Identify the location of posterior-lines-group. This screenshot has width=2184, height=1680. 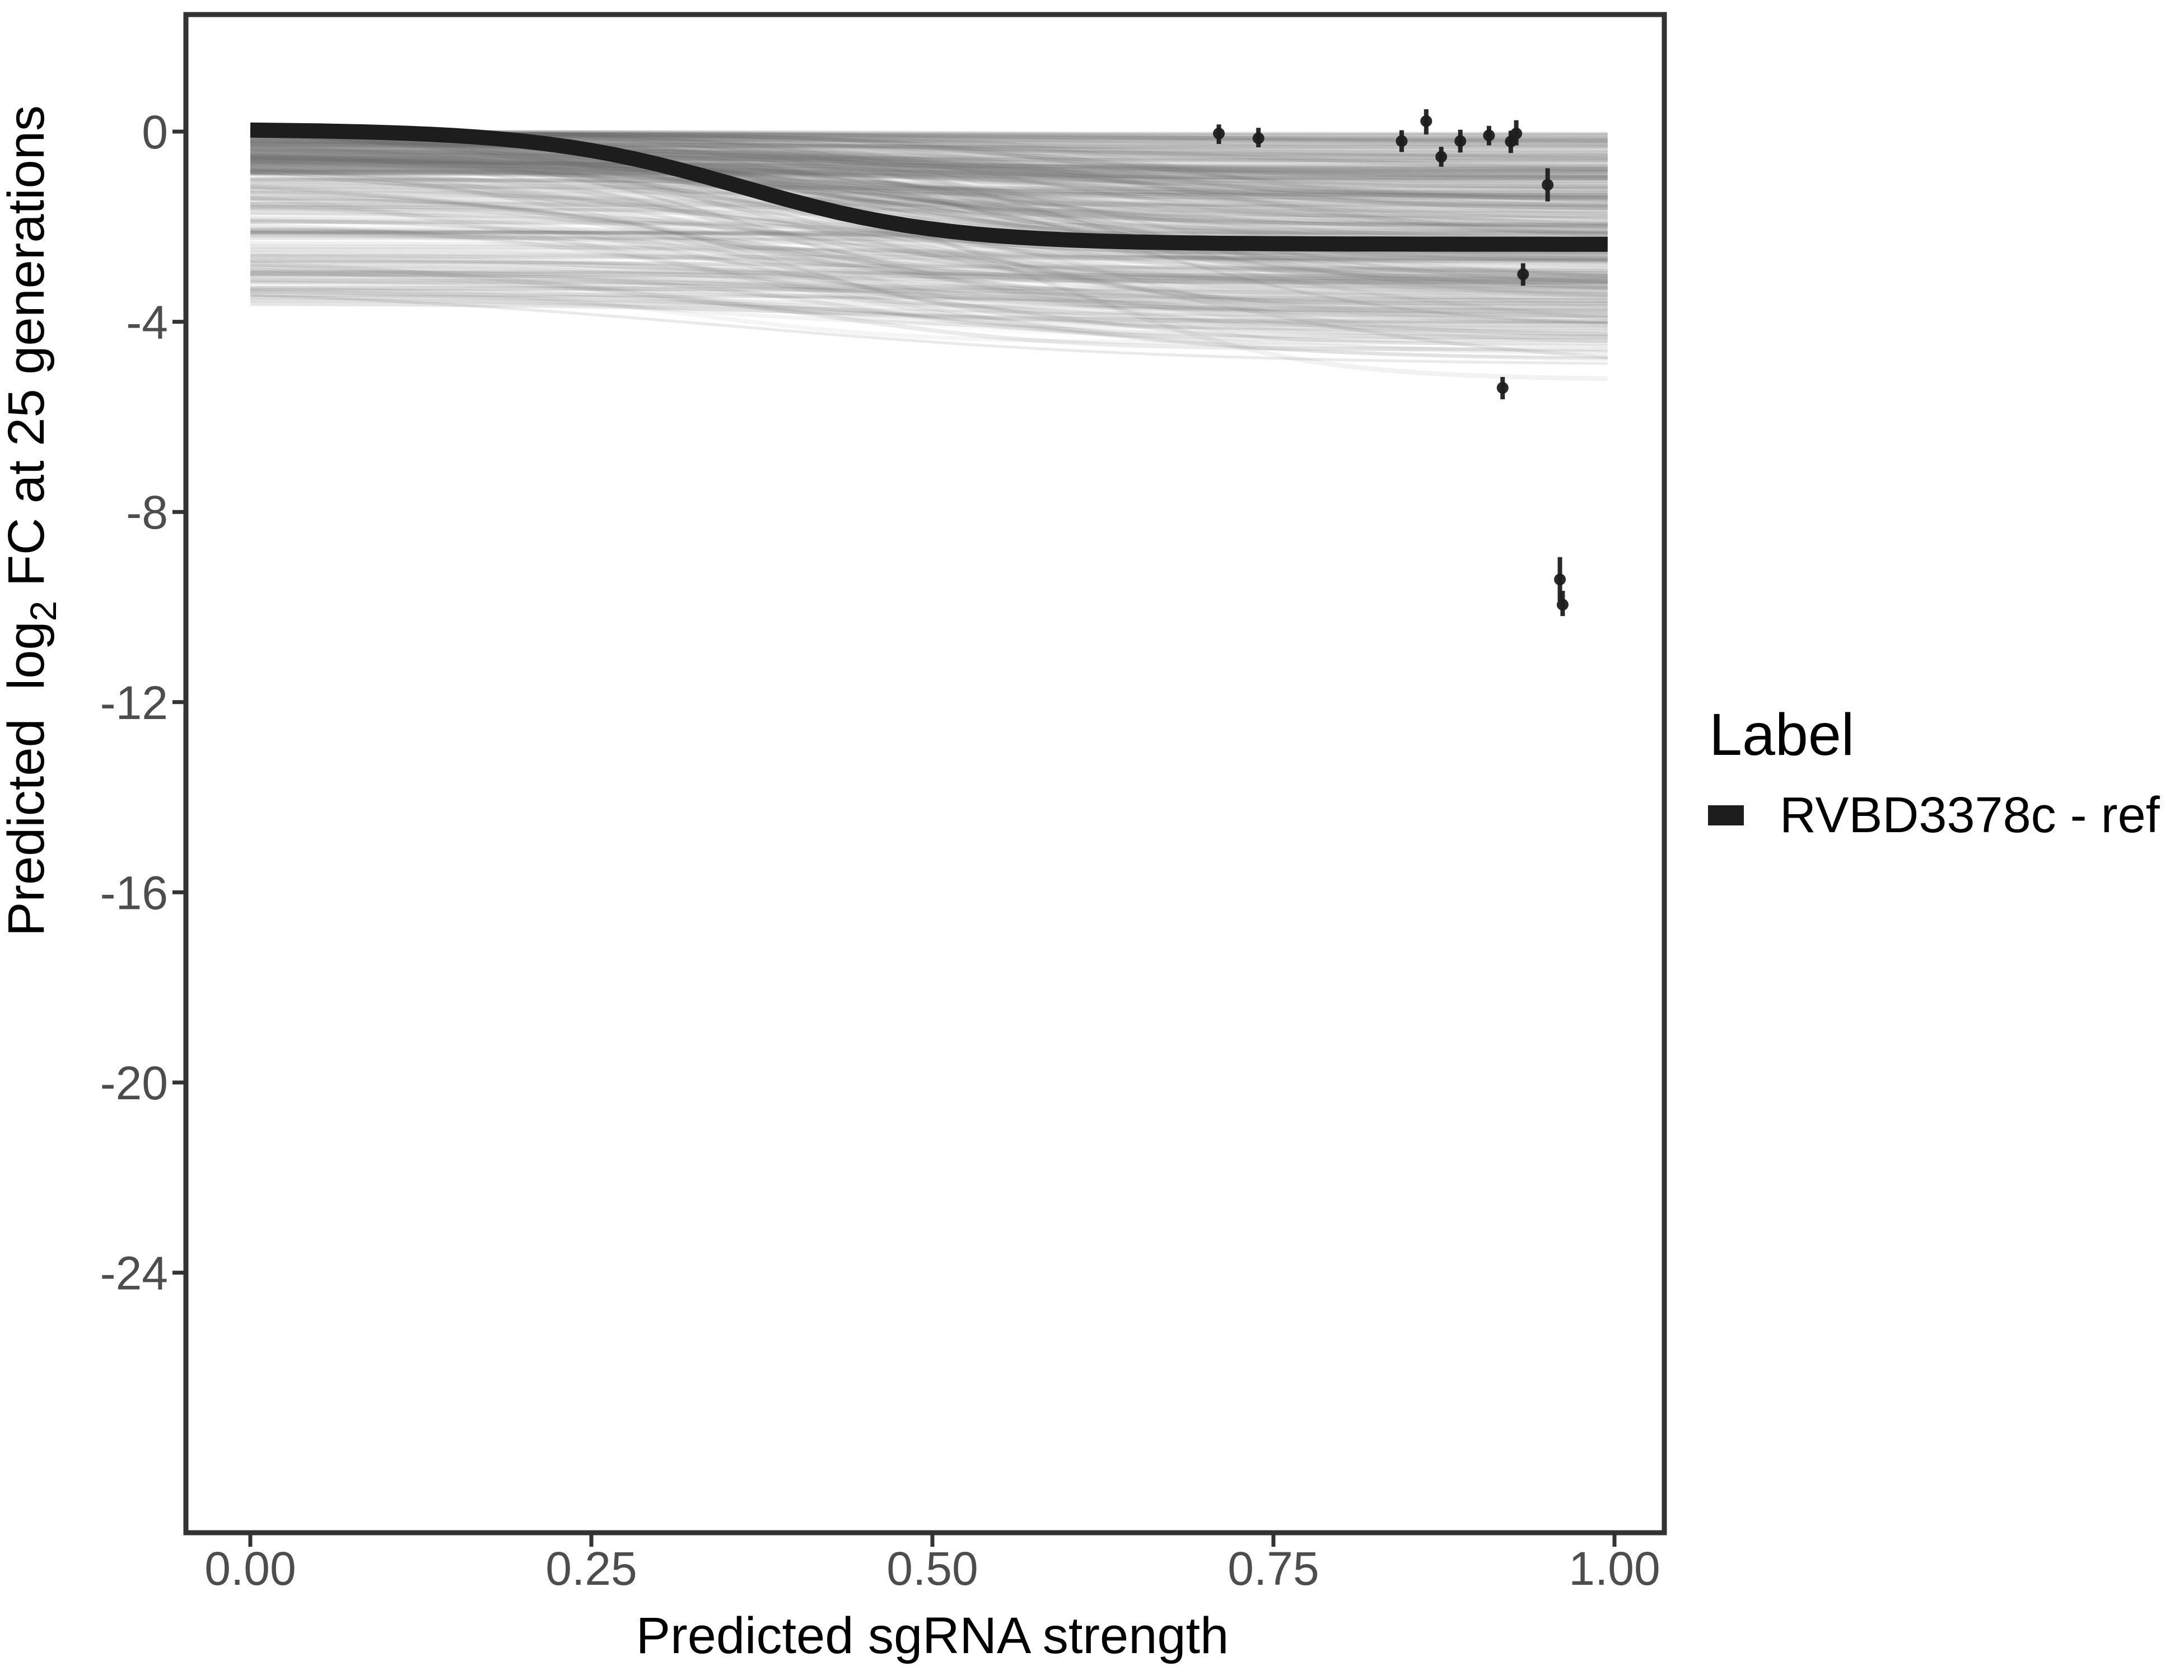
(929, 255).